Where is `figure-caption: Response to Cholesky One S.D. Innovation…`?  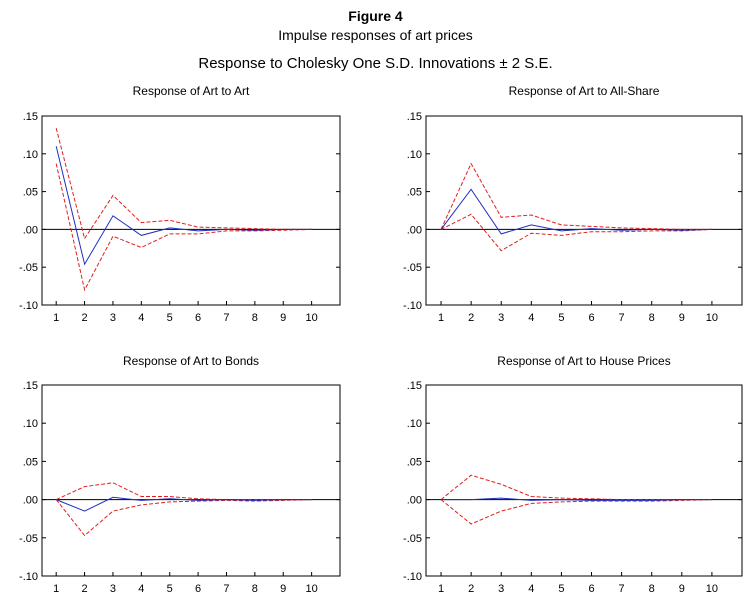 figure-caption: Response to Cholesky One S.D. Innovation… is located at coordinates (375, 63).